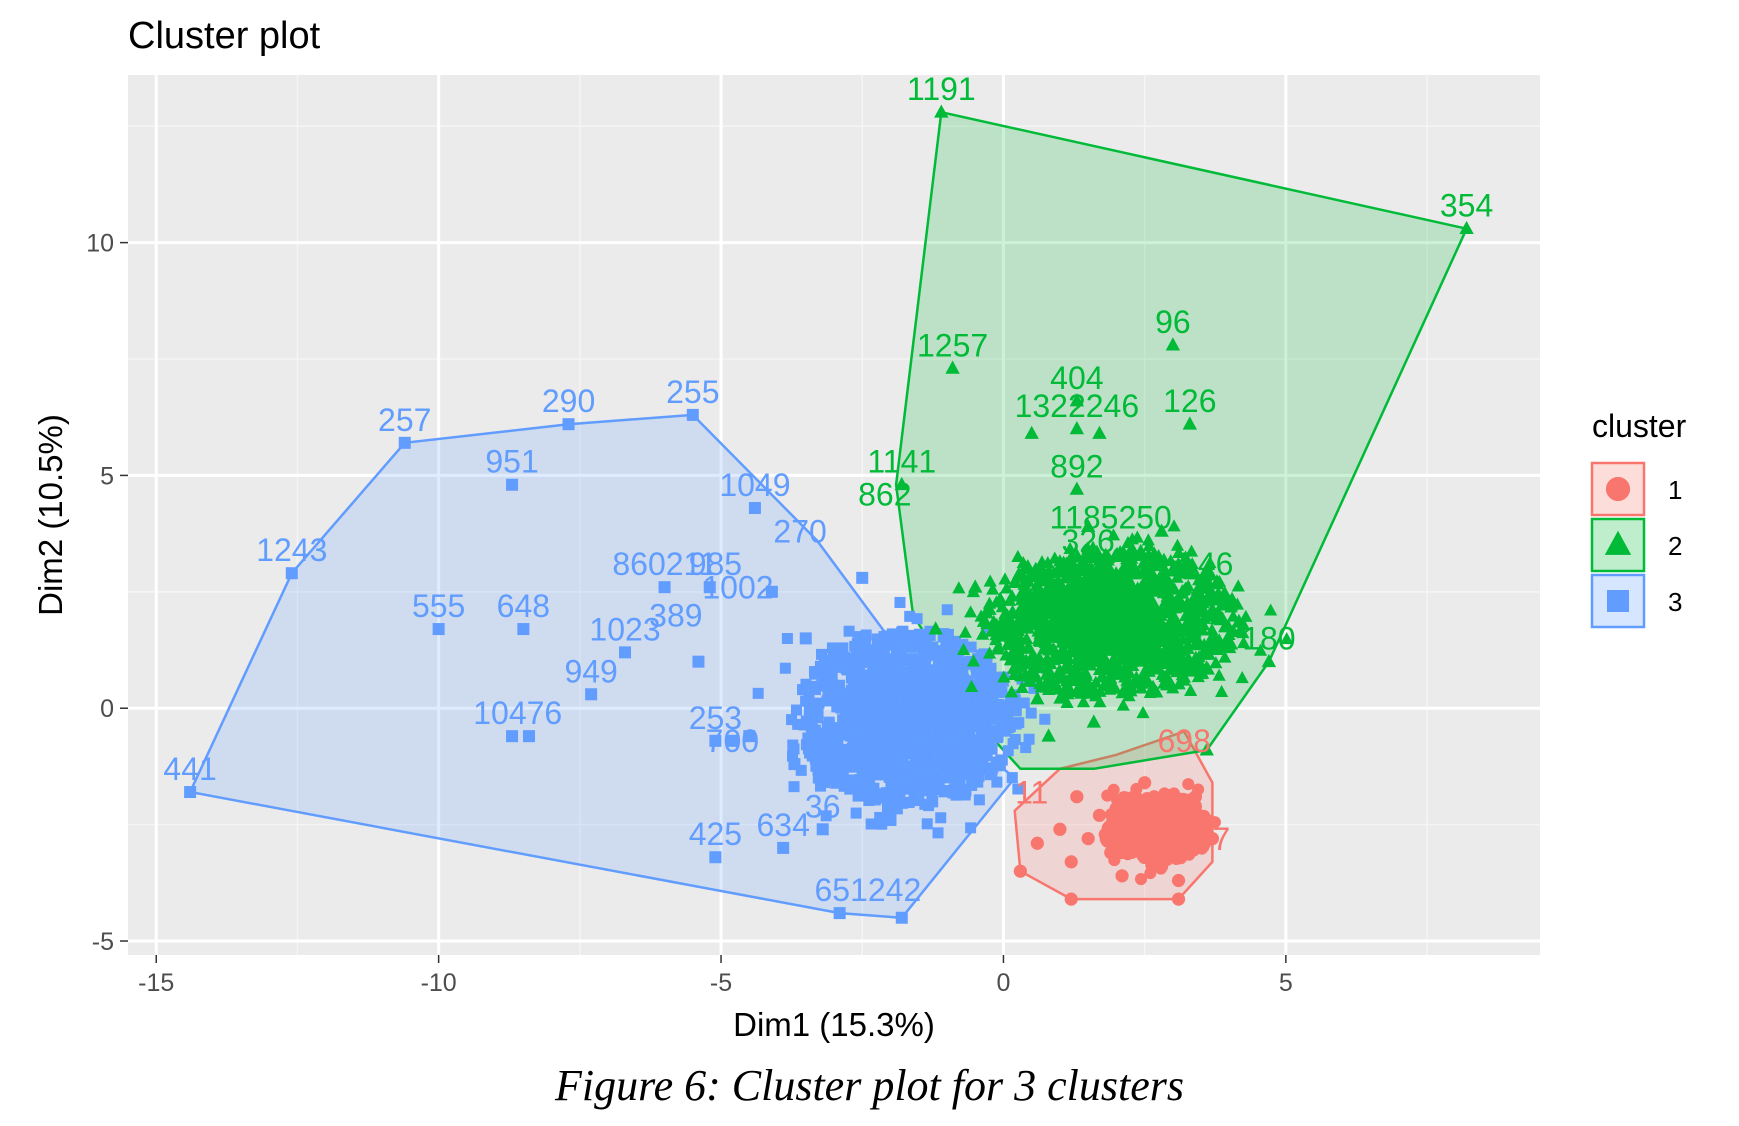  I want to click on x-axis-title: Dim1 (15.3%), so click(834, 1024).